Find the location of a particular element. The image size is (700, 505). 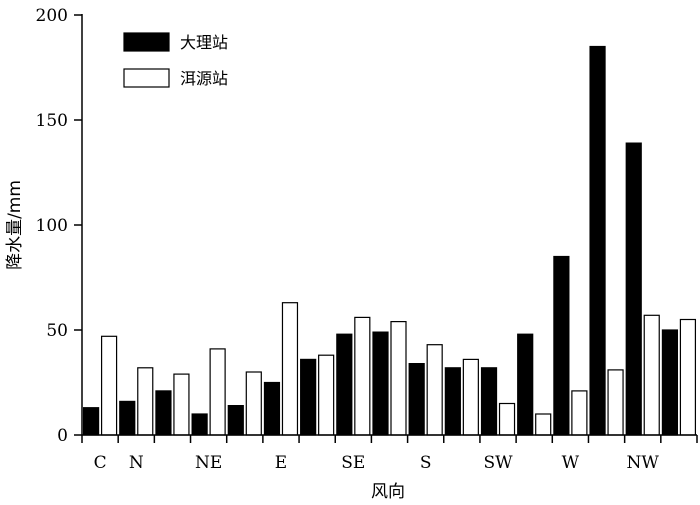

legend-swatch-dali is located at coordinates (146, 42).